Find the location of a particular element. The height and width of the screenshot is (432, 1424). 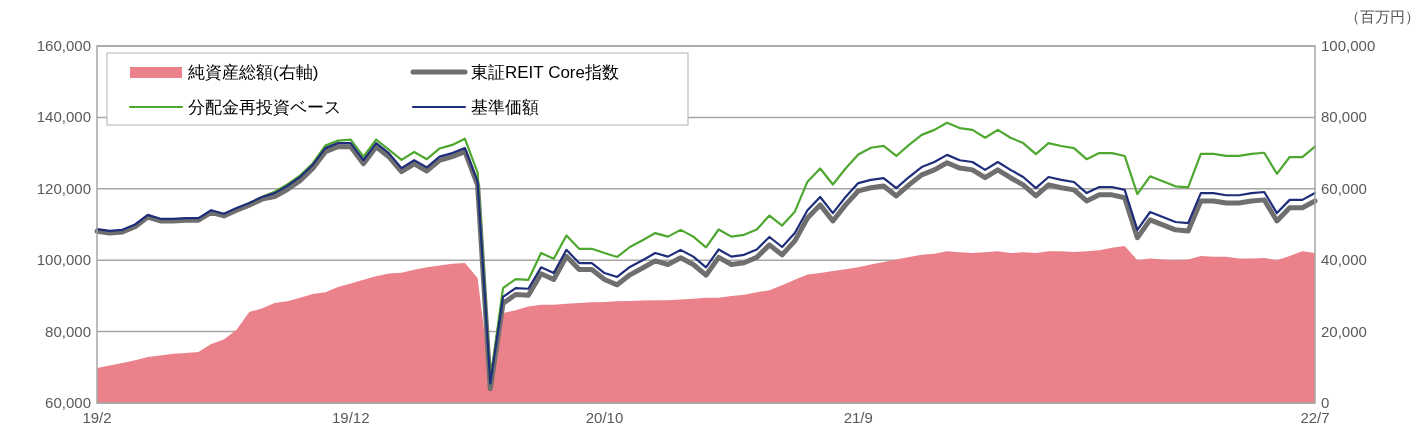

legend-label: 基準価額 is located at coordinates (505, 107).